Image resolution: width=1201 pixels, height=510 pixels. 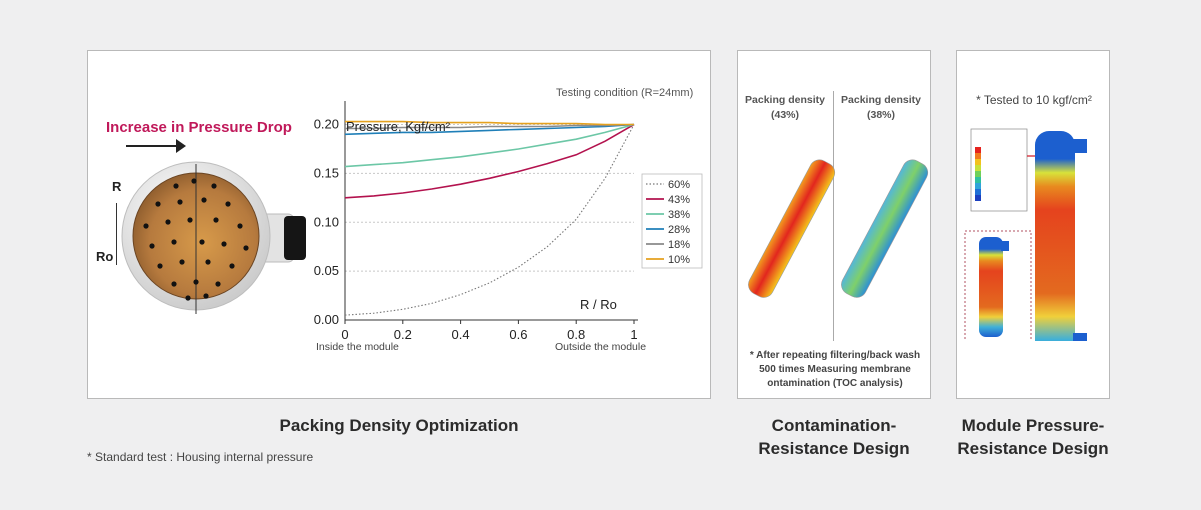 I want to click on chart-axes, so click(x=491, y=212).